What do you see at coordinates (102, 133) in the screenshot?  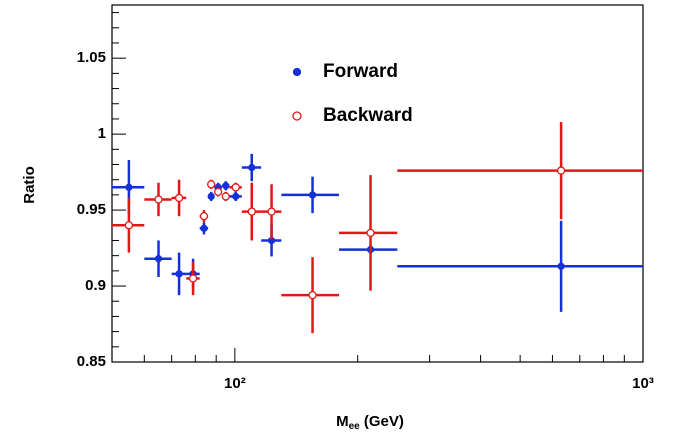 I see `y-tick-label: 1` at bounding box center [102, 133].